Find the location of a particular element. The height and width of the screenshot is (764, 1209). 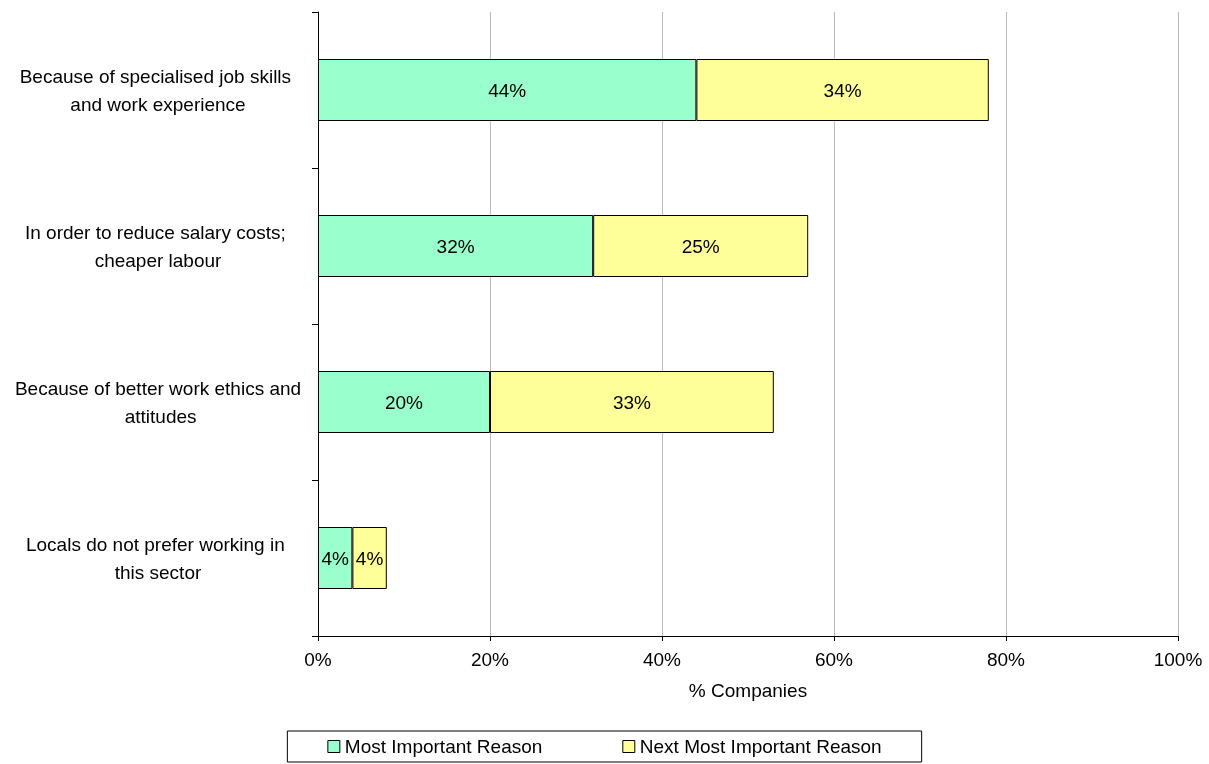

legend-label: Most Important Reason is located at coordinates (443, 746).